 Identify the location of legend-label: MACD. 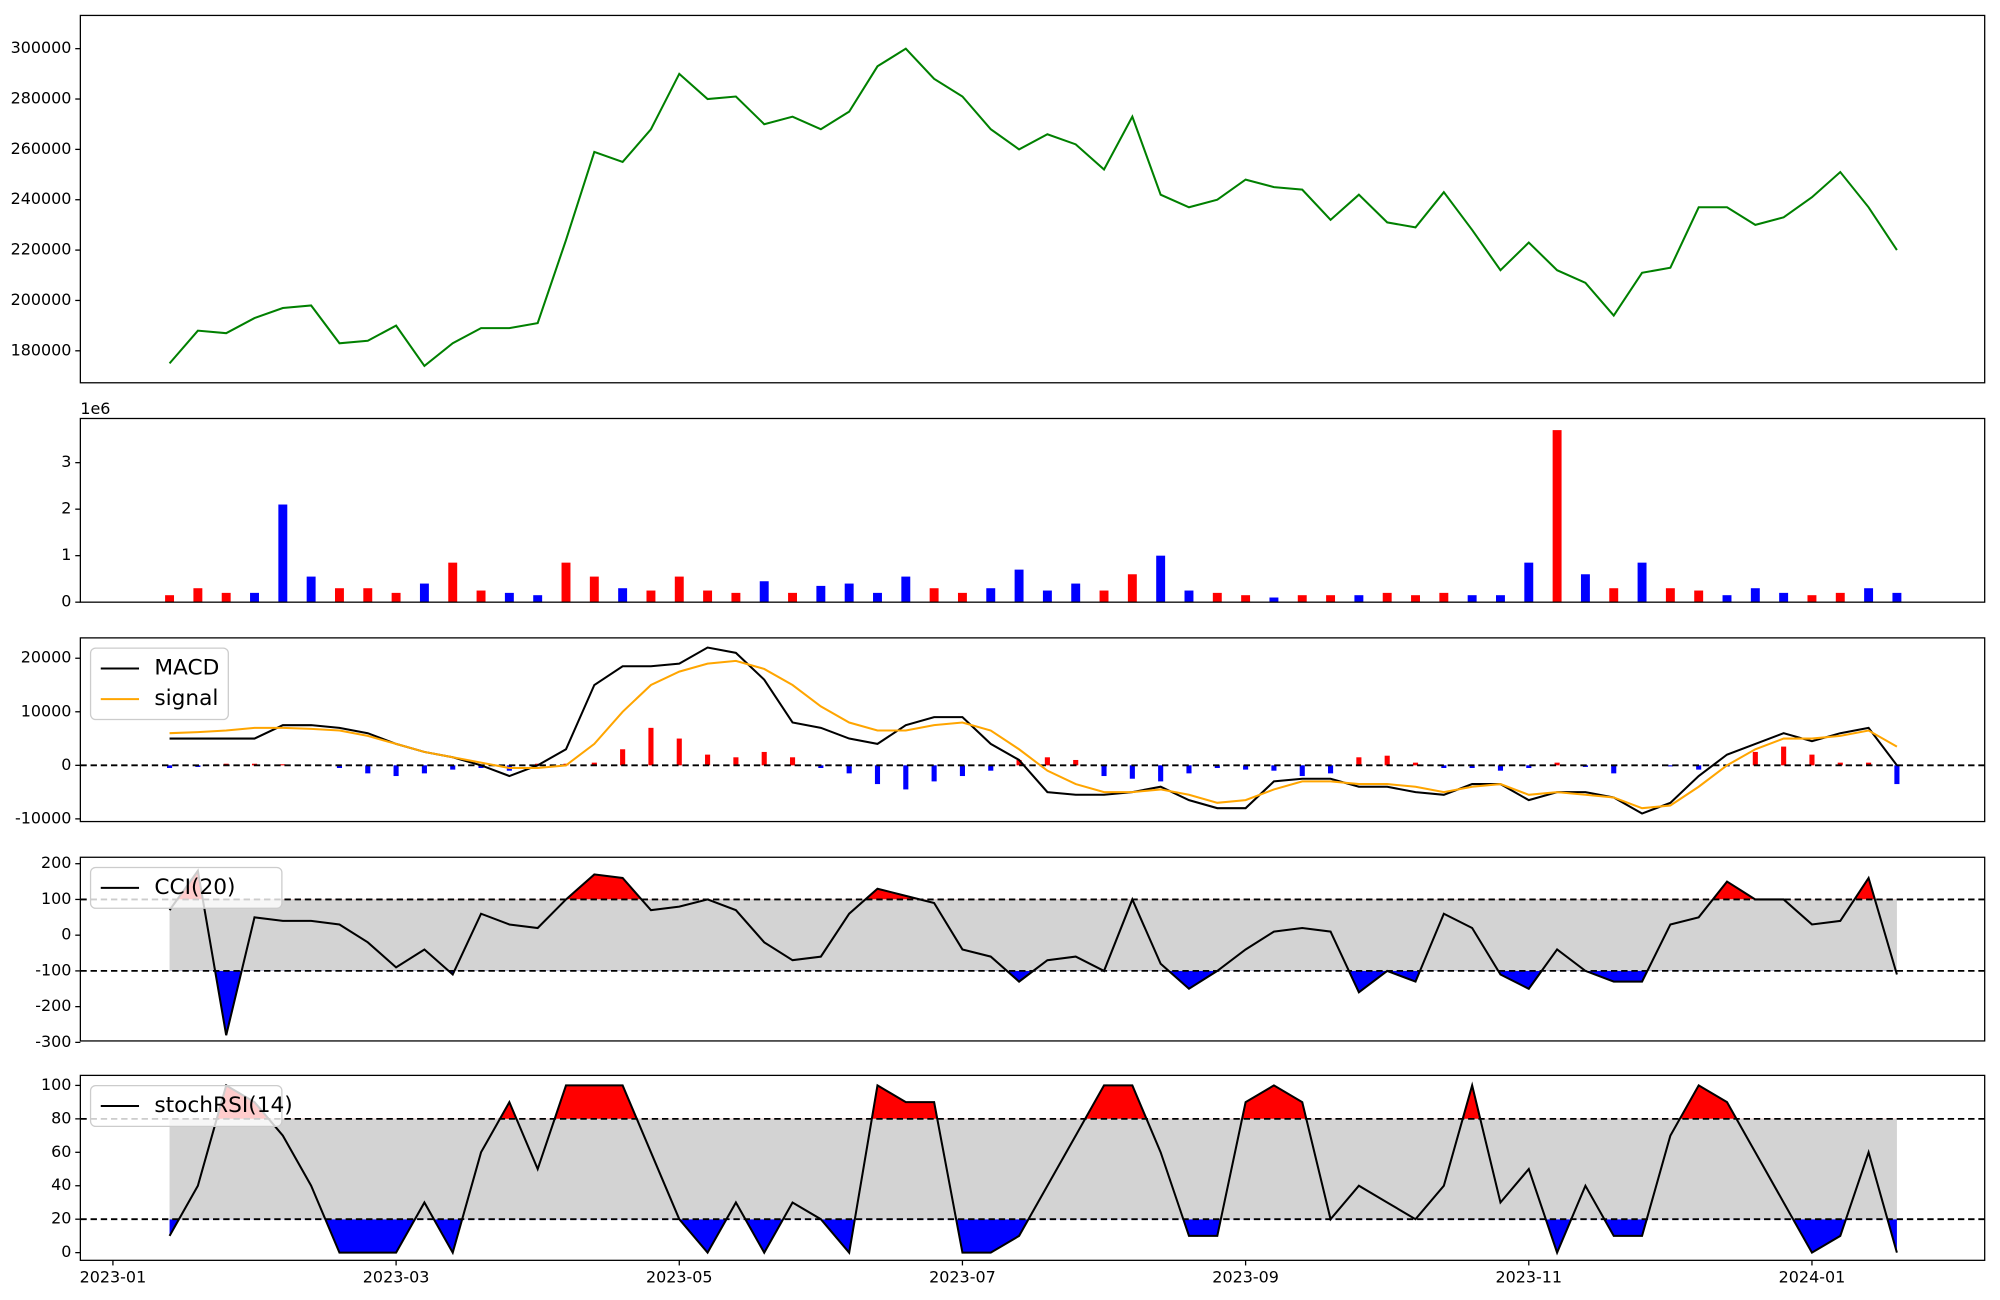
(186, 667).